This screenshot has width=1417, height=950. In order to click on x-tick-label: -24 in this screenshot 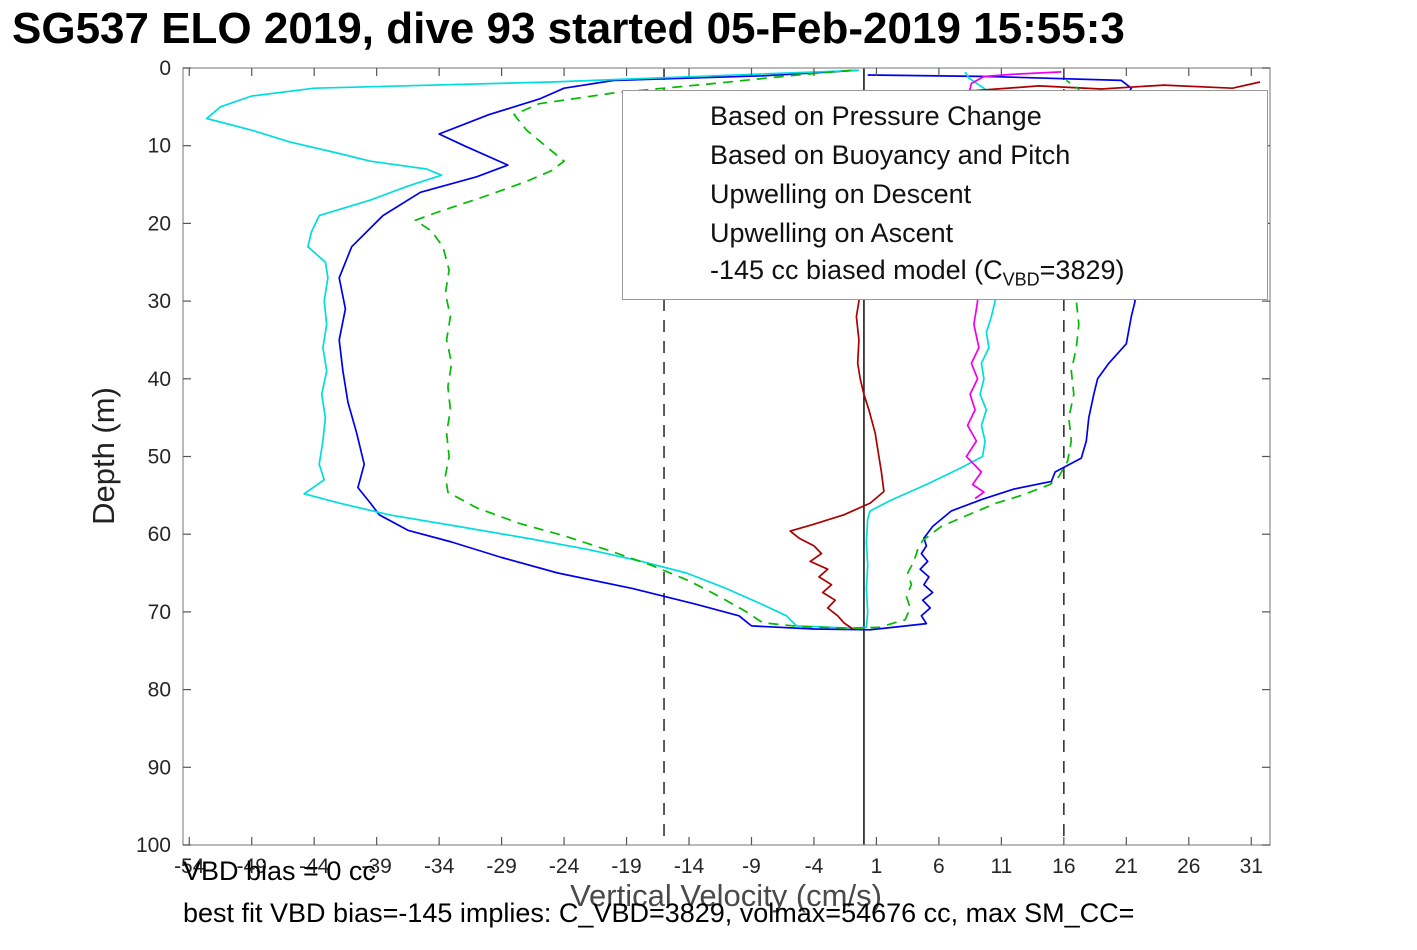, I will do `click(564, 866)`.